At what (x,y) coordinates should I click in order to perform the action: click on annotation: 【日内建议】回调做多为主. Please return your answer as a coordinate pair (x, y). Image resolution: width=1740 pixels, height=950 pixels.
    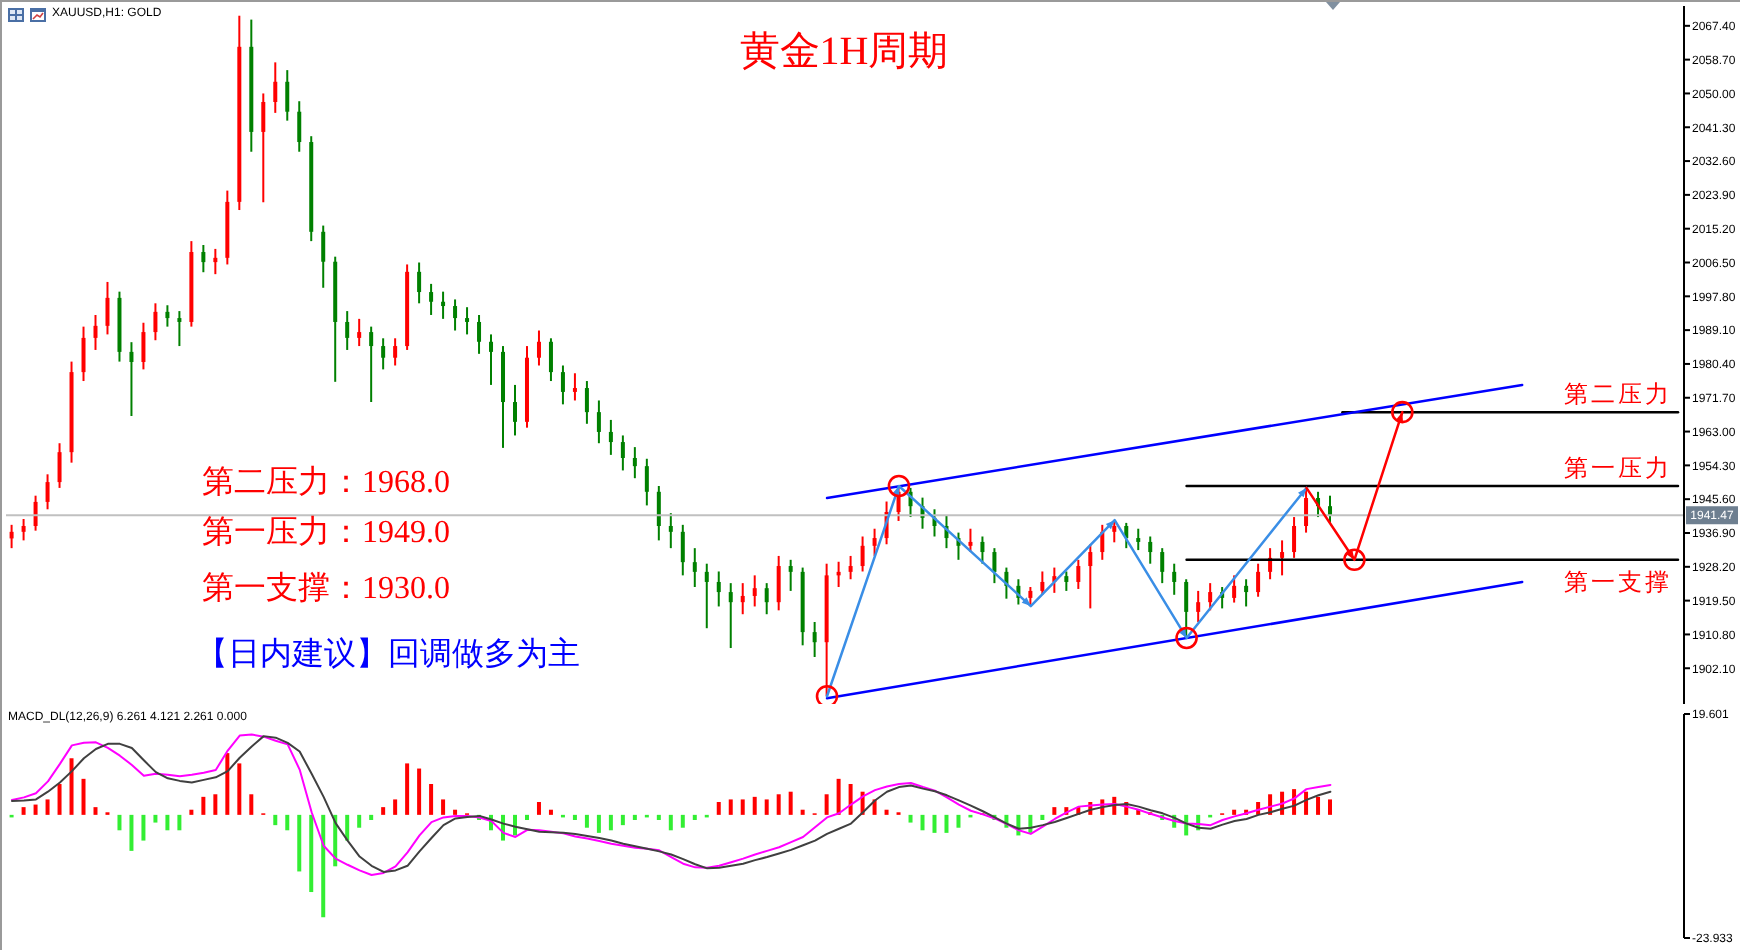
    Looking at the image, I should click on (388, 655).